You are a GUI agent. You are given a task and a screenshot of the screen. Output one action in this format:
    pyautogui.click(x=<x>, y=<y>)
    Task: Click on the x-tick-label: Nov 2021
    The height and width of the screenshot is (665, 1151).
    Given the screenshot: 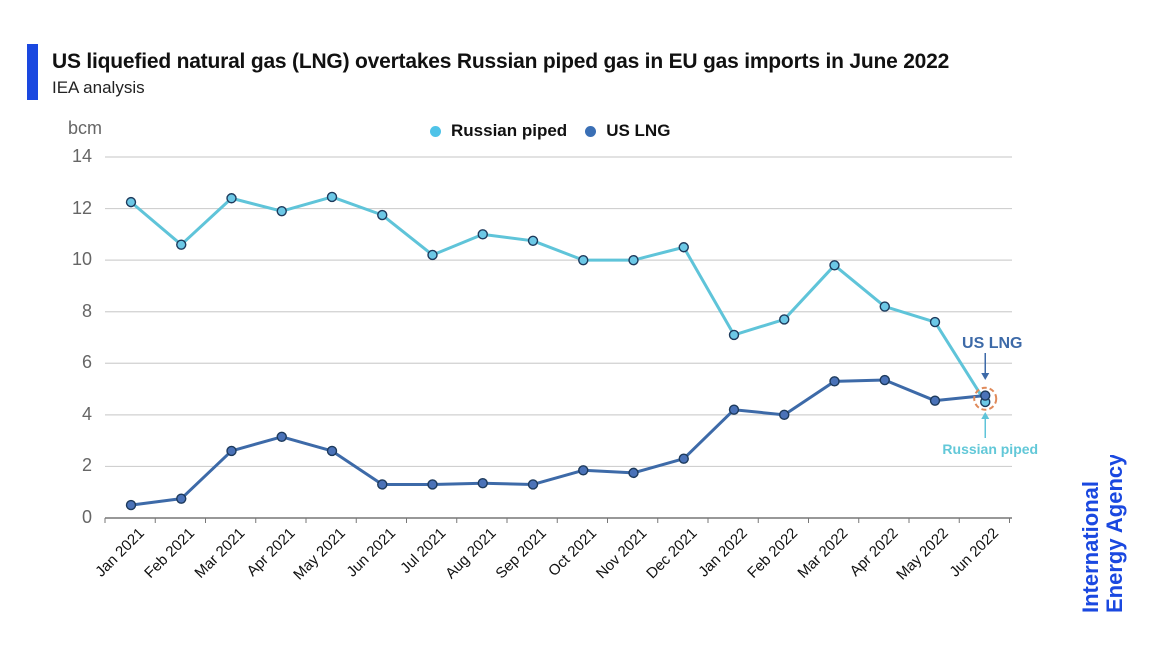 What is the action you would take?
    pyautogui.click(x=621, y=553)
    